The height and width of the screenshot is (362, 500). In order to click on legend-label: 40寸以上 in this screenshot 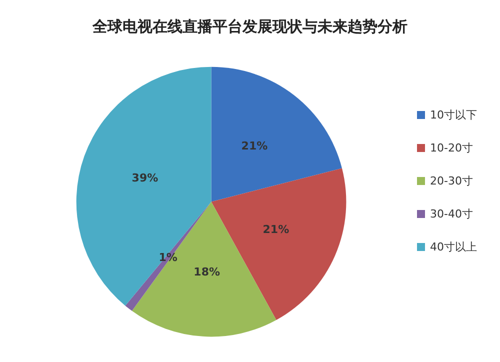, I will do `click(454, 247)`.